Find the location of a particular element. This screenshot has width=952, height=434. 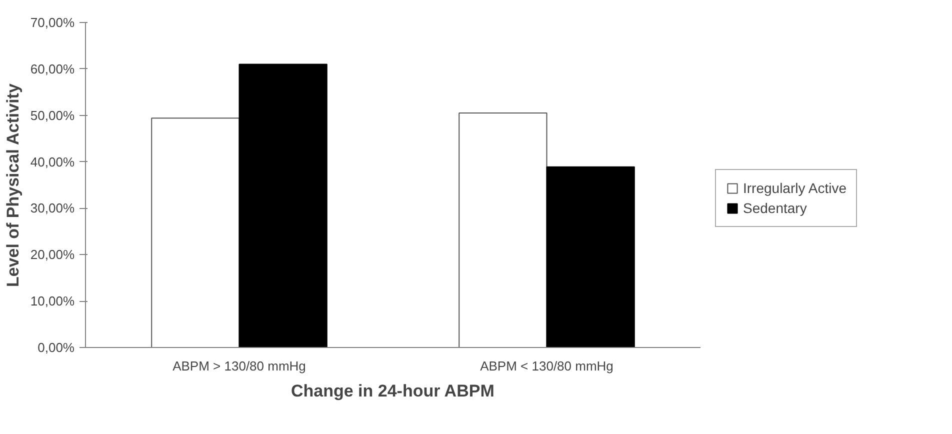

y-tick-label: 10,00% is located at coordinates (52, 301).